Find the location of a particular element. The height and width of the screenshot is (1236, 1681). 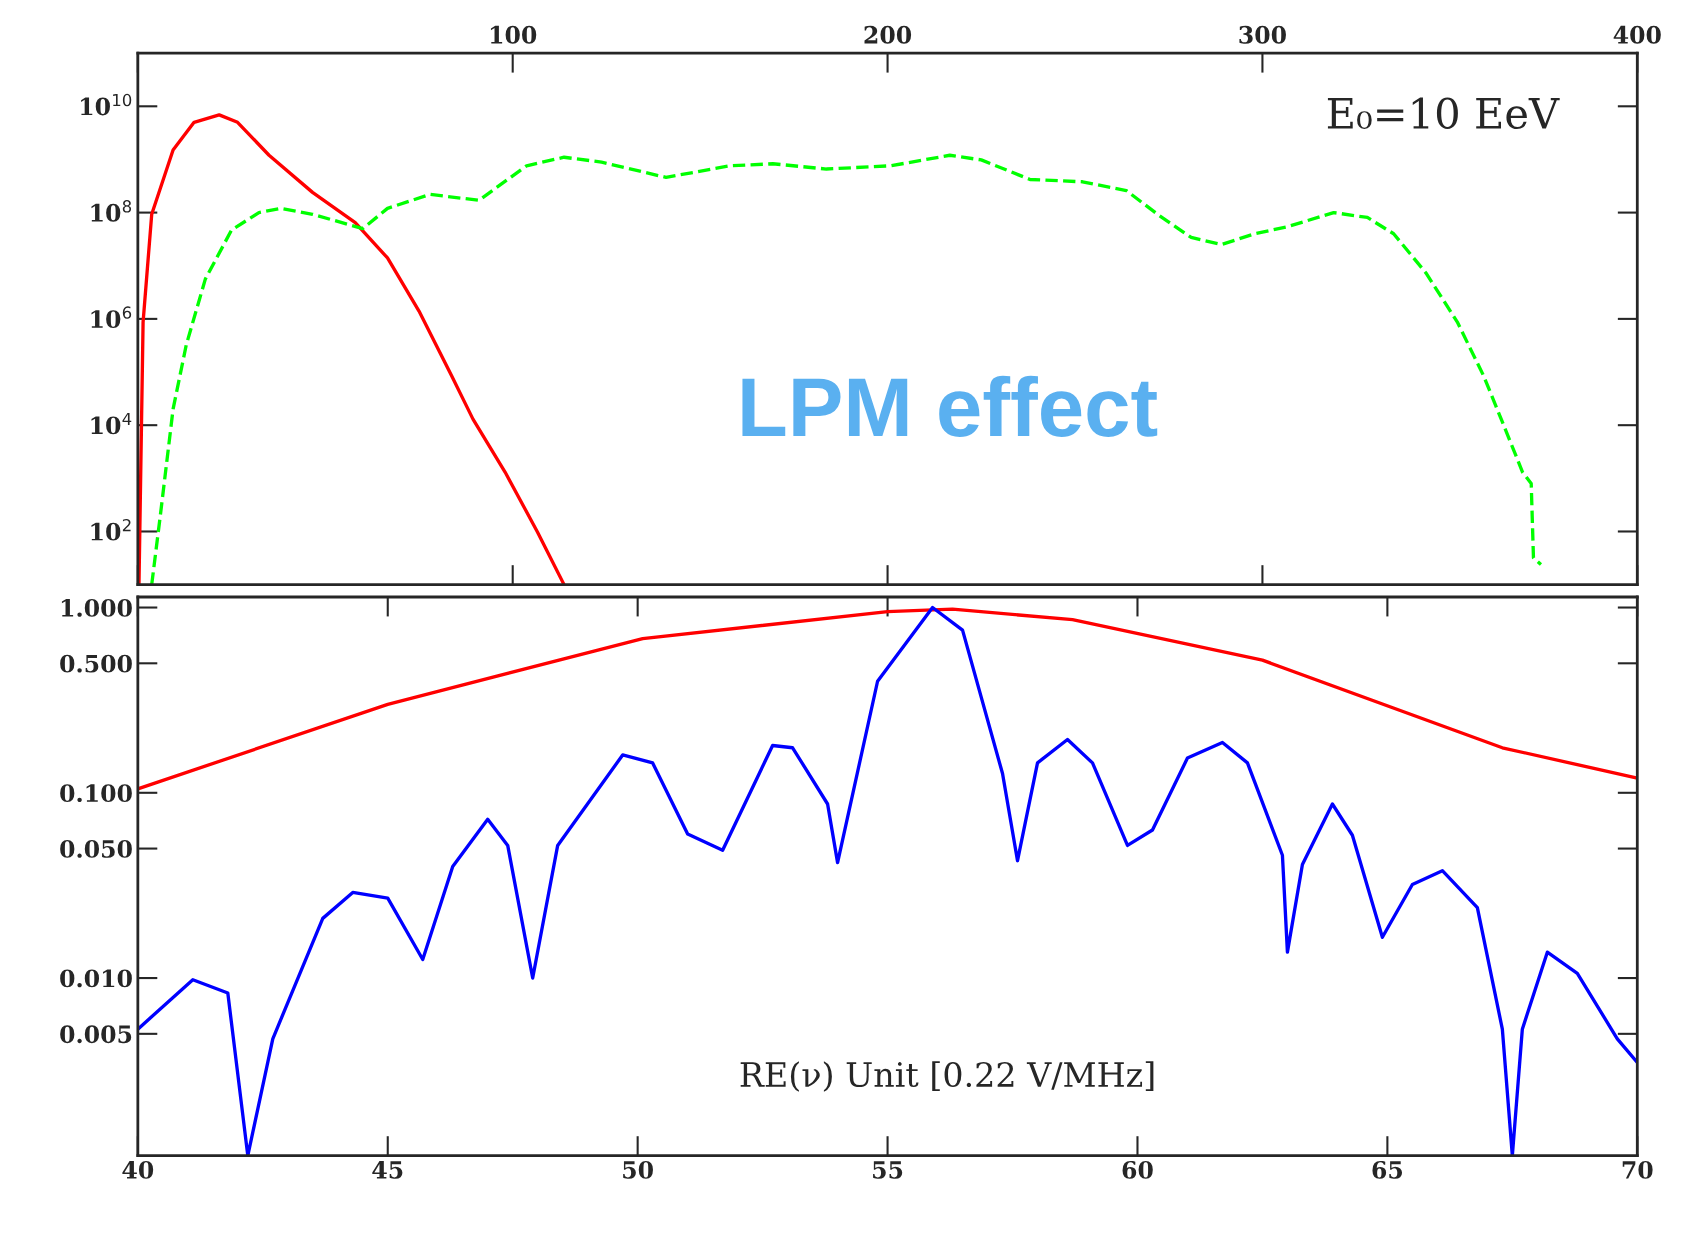

y-tick-label: 1.000 is located at coordinates (96, 607).